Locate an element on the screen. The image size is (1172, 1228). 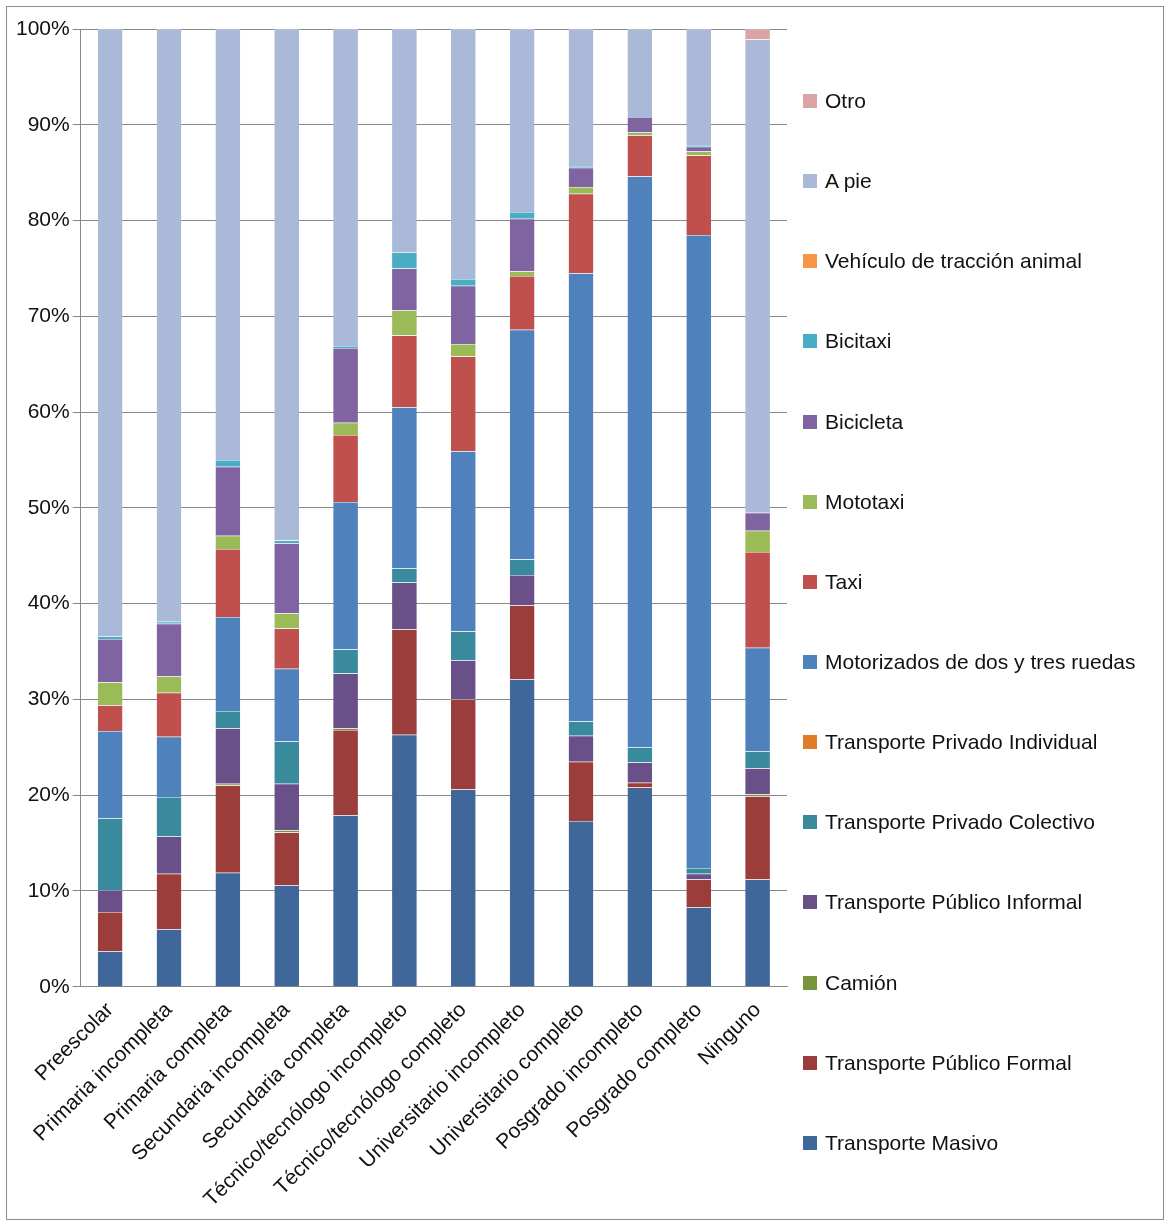
legend-label: Transporte Privado Individual is located at coordinates (961, 742).